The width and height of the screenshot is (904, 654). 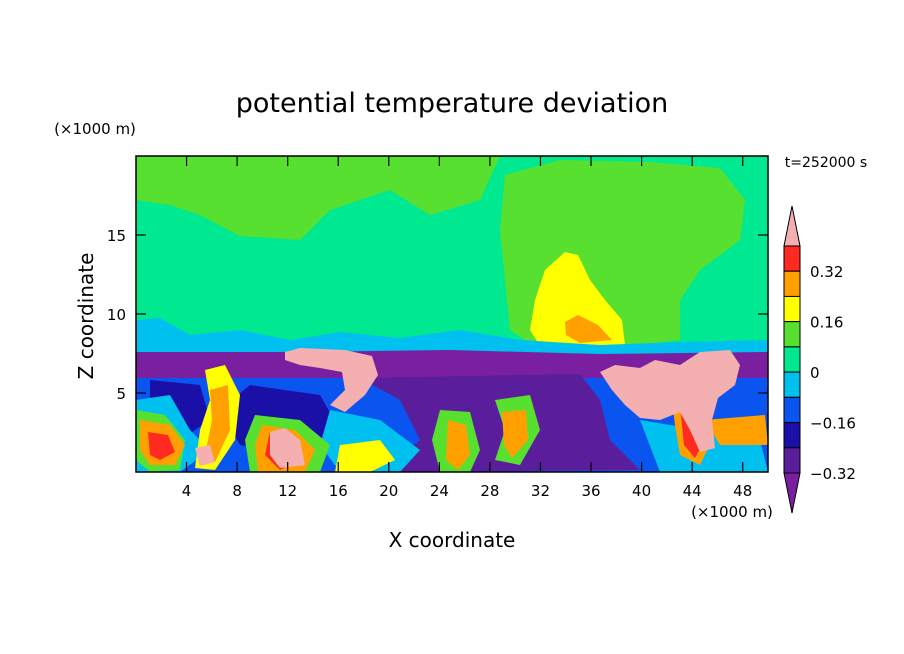 What do you see at coordinates (365, 456) in the screenshot?
I see `field-bl-yellow2` at bounding box center [365, 456].